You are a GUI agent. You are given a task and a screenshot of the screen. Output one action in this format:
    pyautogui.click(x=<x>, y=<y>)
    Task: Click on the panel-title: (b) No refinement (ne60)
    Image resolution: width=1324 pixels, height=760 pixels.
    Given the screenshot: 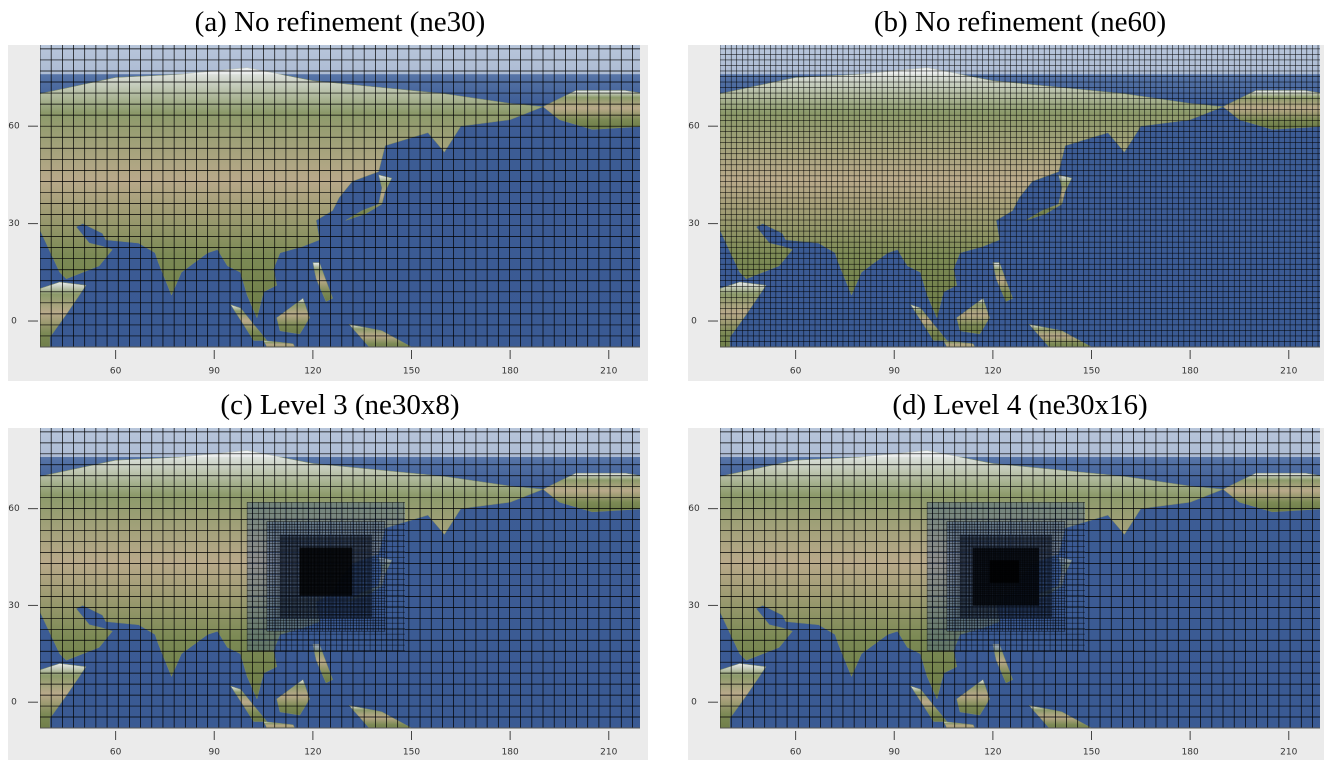 What is the action you would take?
    pyautogui.click(x=1020, y=22)
    